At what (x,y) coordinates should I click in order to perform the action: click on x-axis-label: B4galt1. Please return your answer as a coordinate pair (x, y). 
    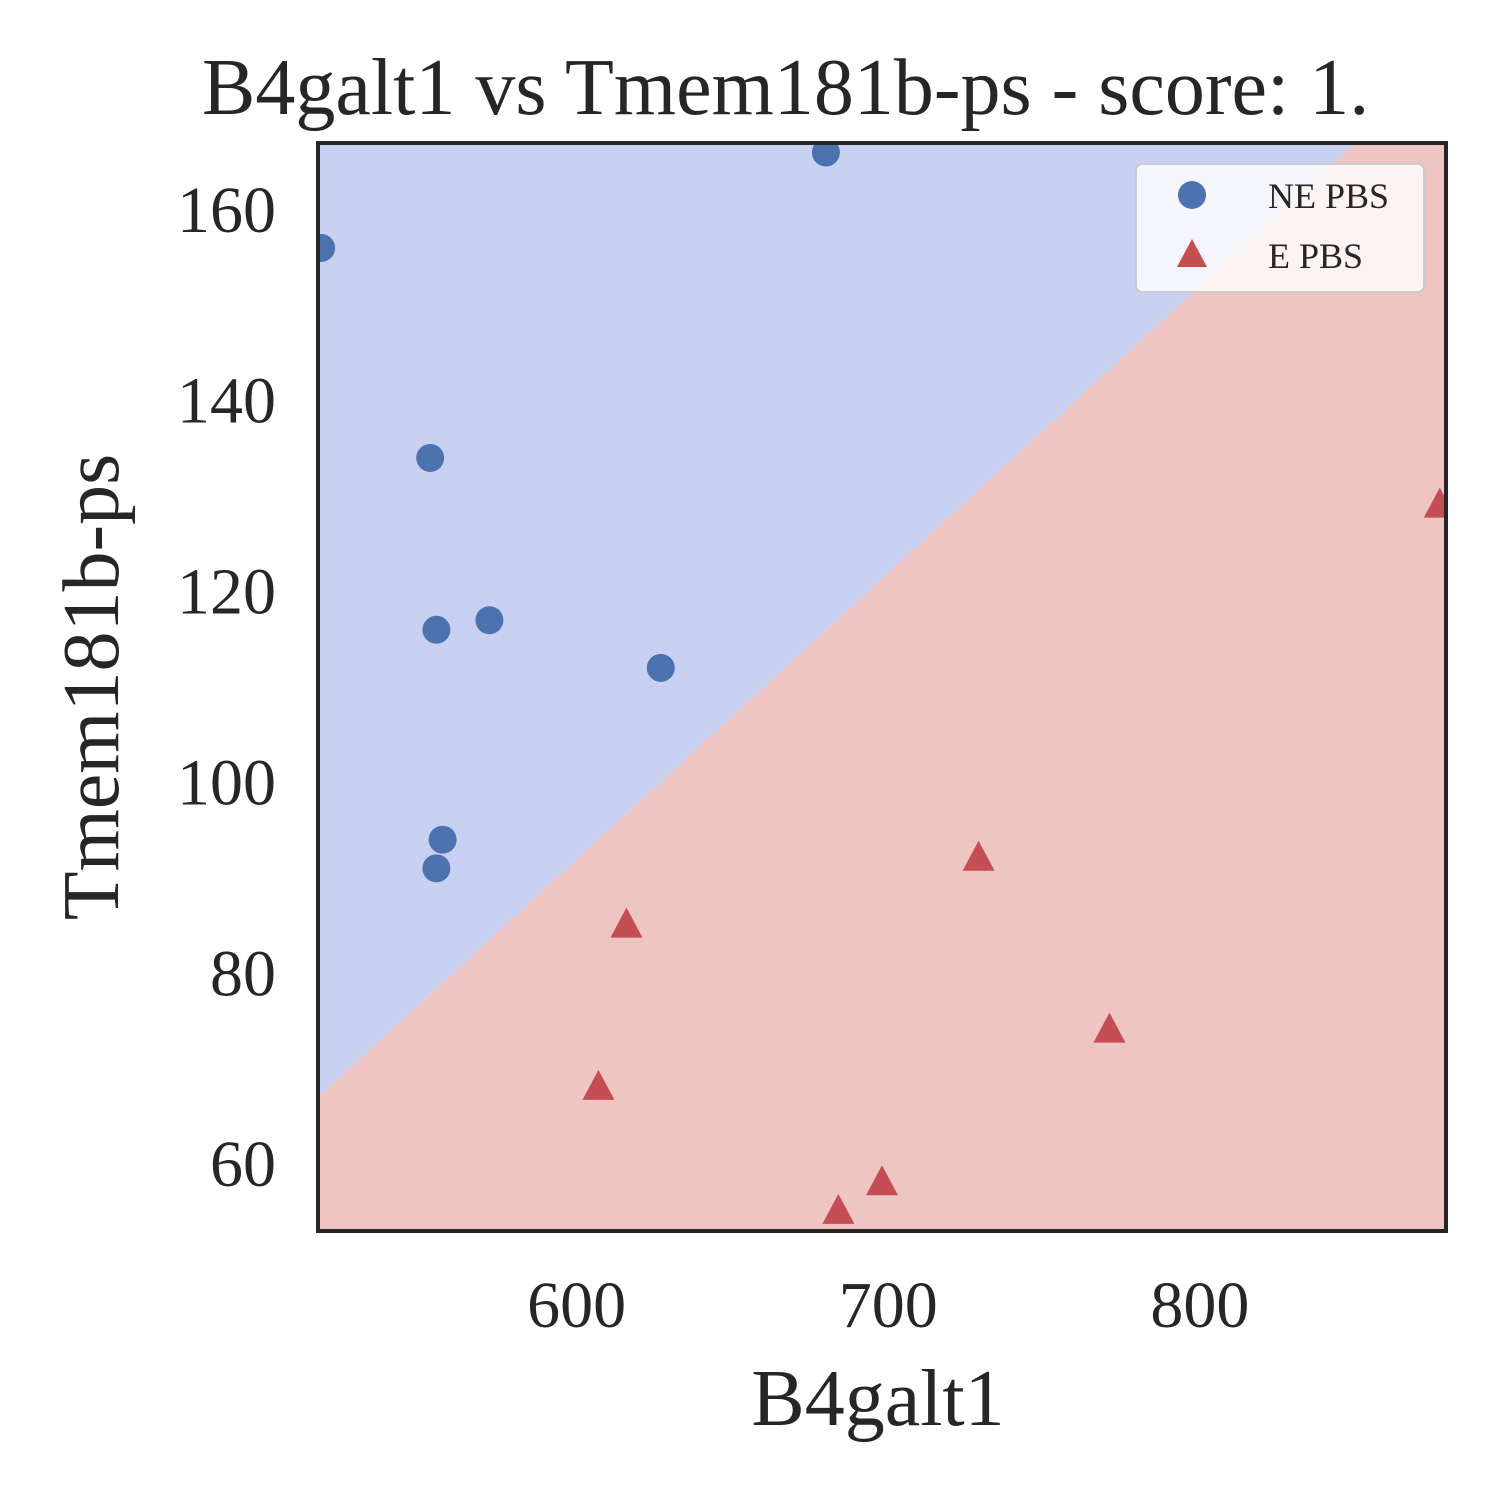
    Looking at the image, I should click on (877, 1399).